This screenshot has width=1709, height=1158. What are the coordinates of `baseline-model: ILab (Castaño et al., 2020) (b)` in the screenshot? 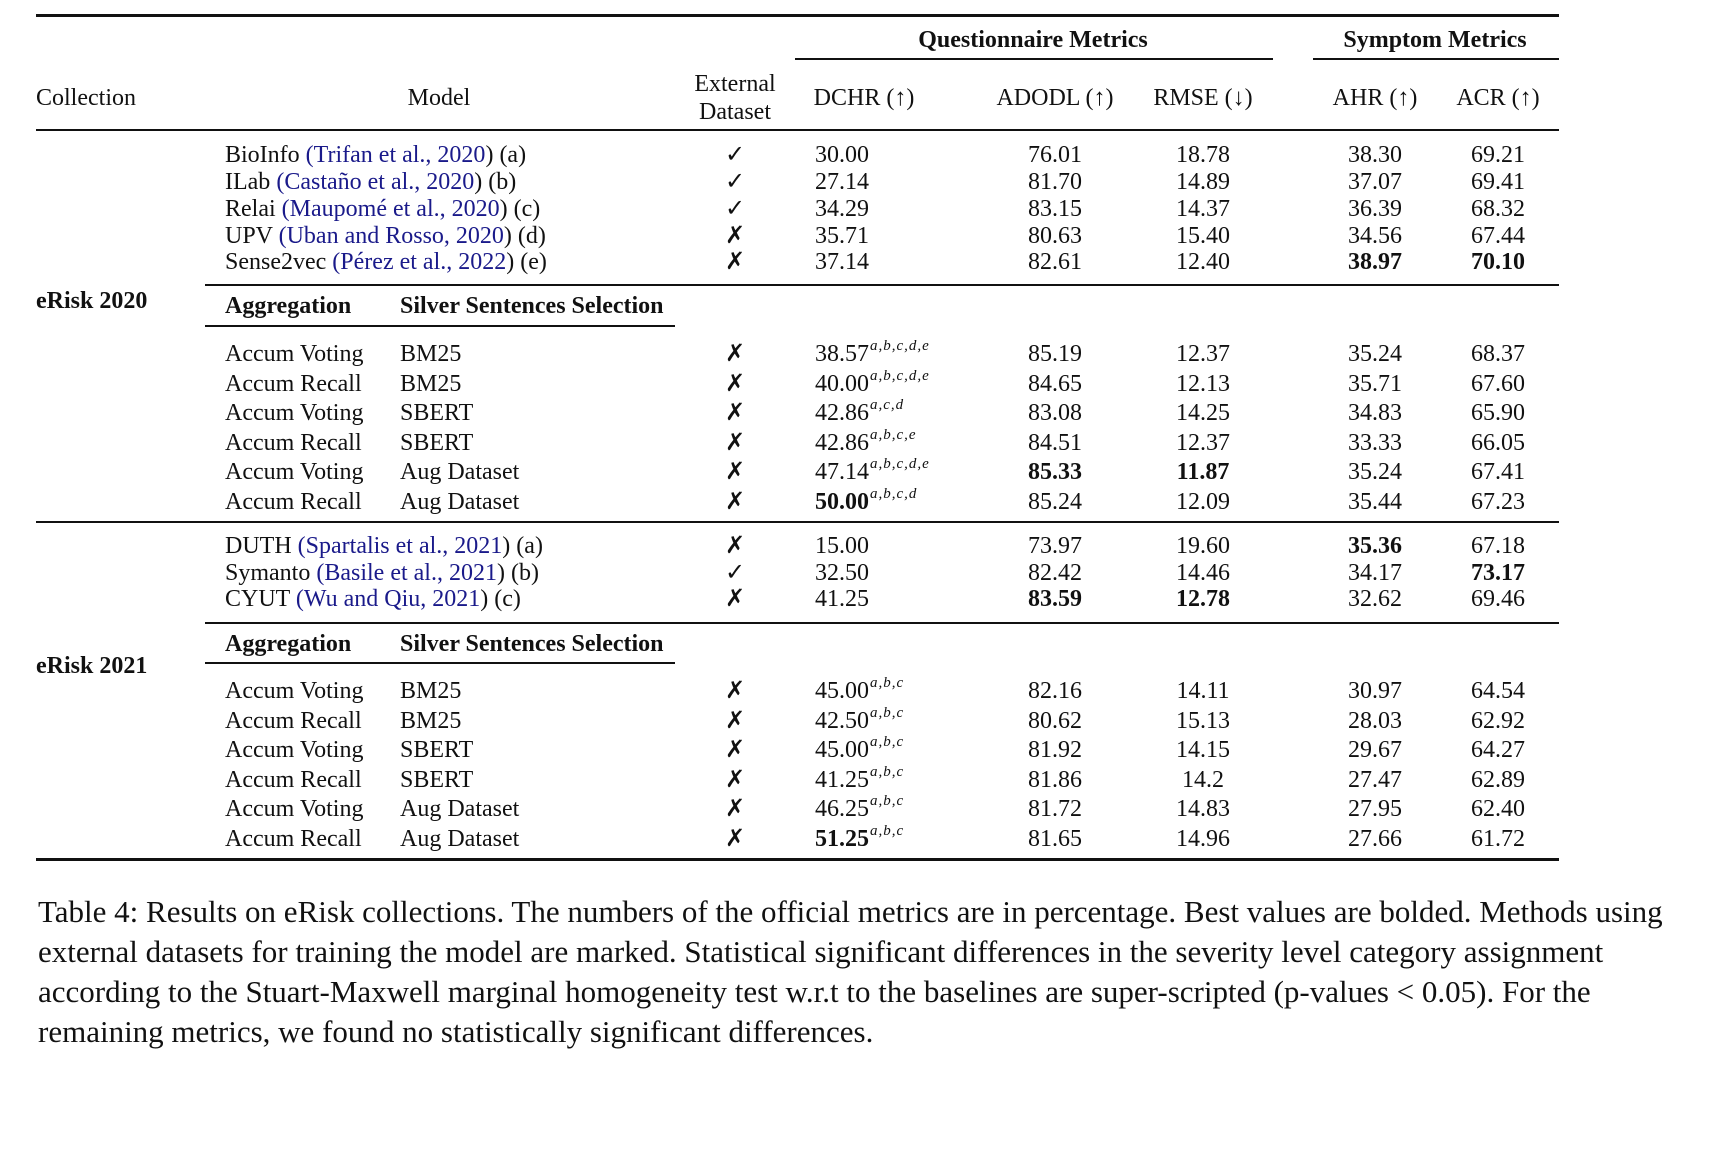 It's located at (371, 182).